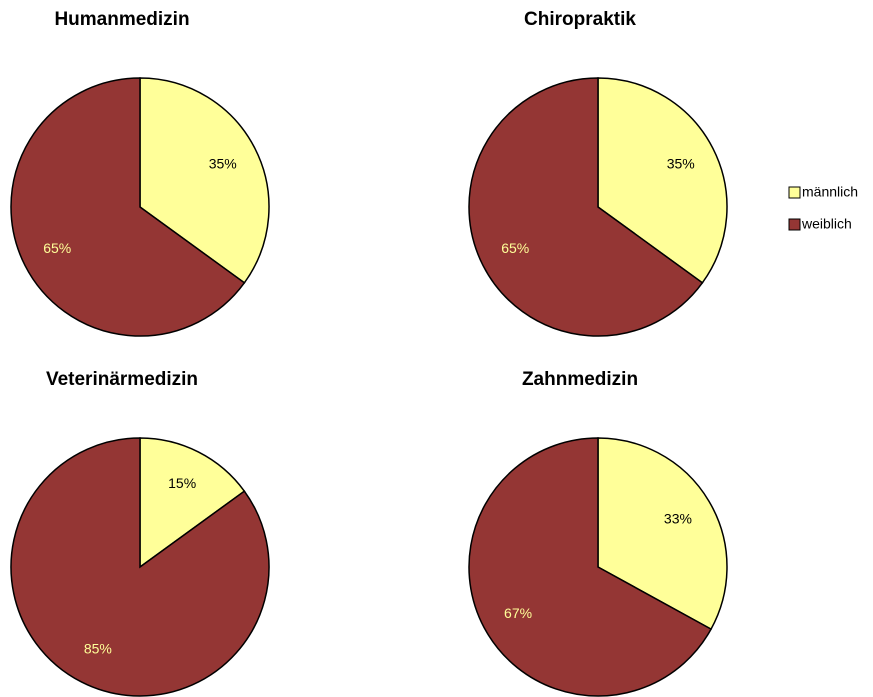 The height and width of the screenshot is (697, 873). I want to click on chart-title: Zahnmedizin, so click(580, 379).